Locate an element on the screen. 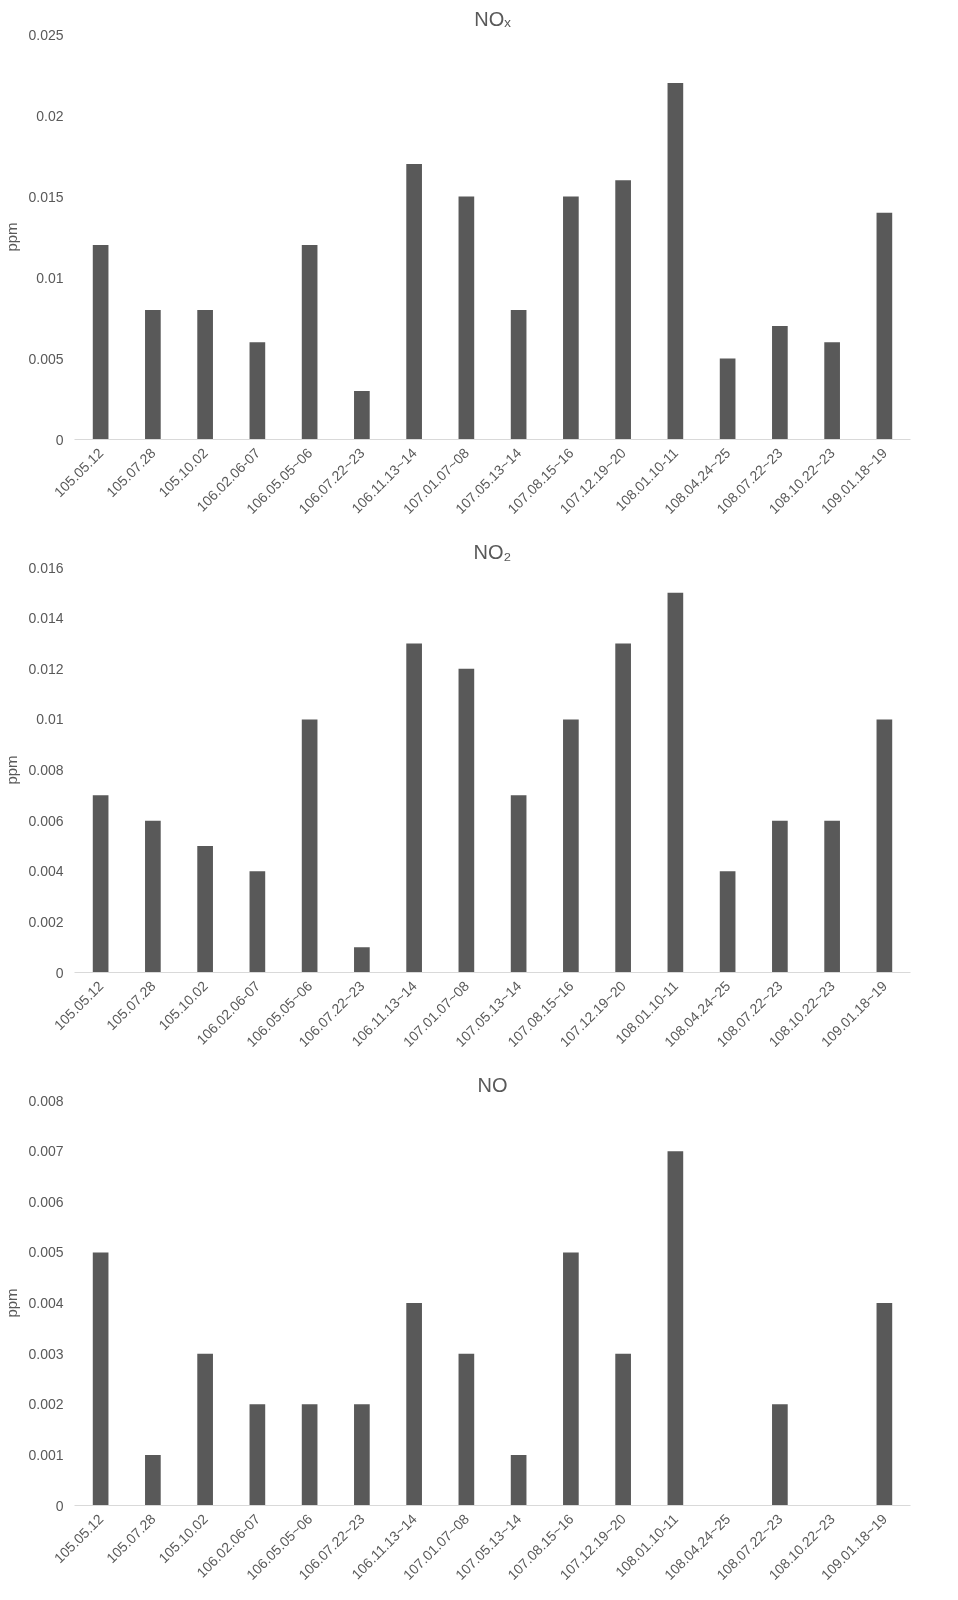 Image resolution: width=958 pixels, height=1600 pixels. y-tick-label: 0.025 is located at coordinates (46, 34).